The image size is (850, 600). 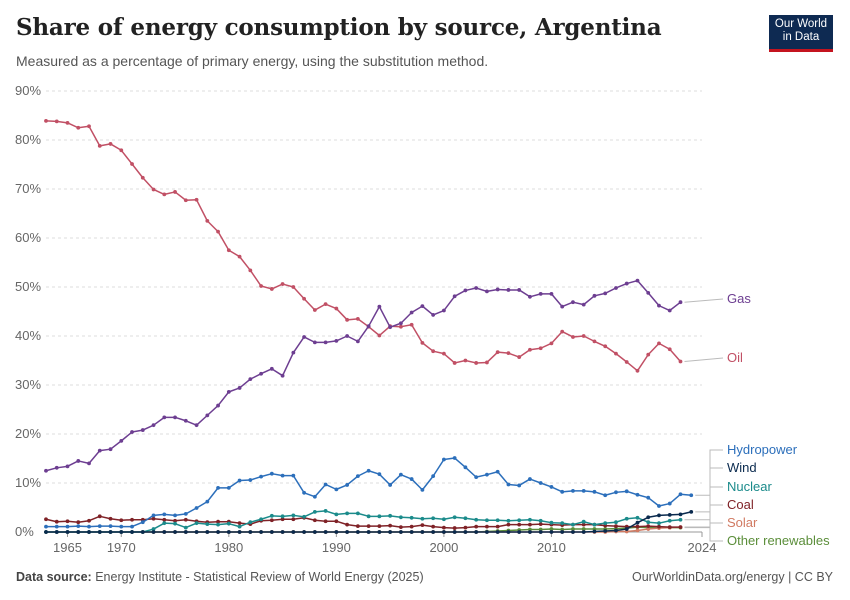 I want to click on logo-line2: in Data, so click(x=801, y=37).